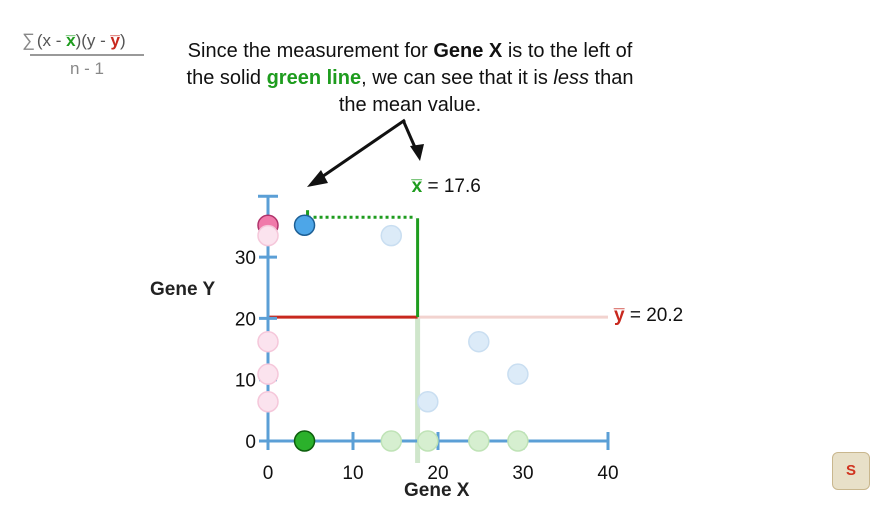  I want to click on formula-xbar: x̅, so click(71, 40).